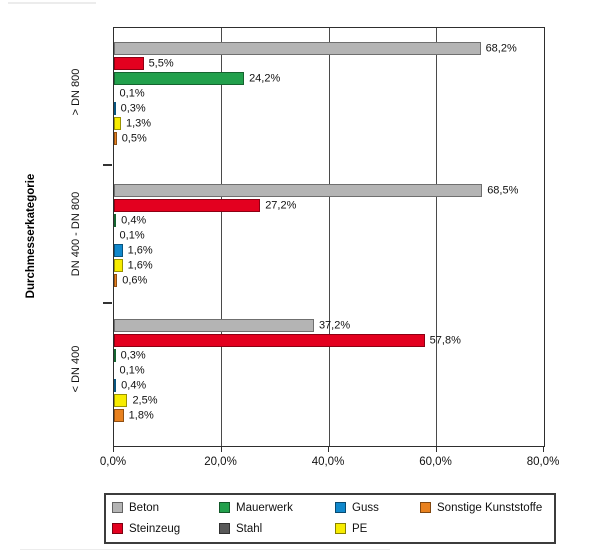  I want to click on bar-value-label: 57,8%, so click(445, 340).